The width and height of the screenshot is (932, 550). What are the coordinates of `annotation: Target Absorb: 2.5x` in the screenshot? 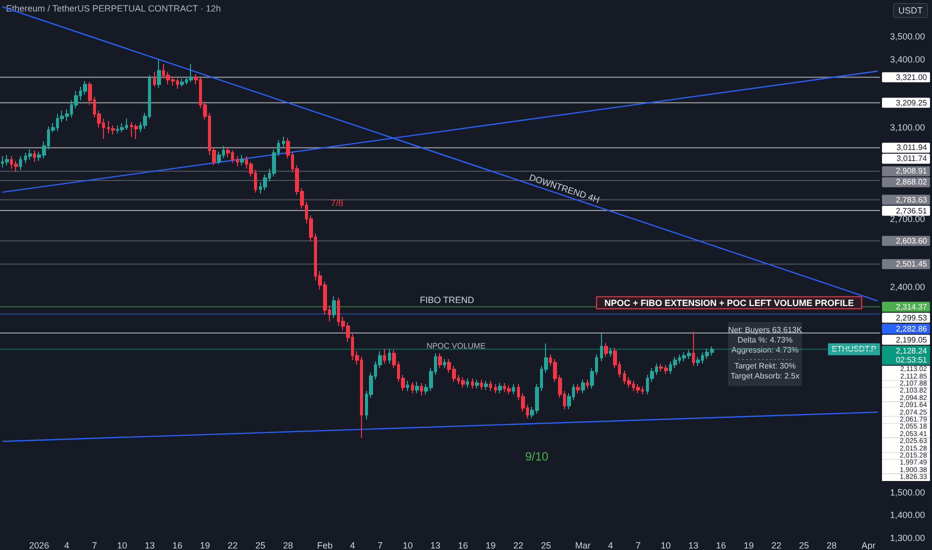 It's located at (765, 376).